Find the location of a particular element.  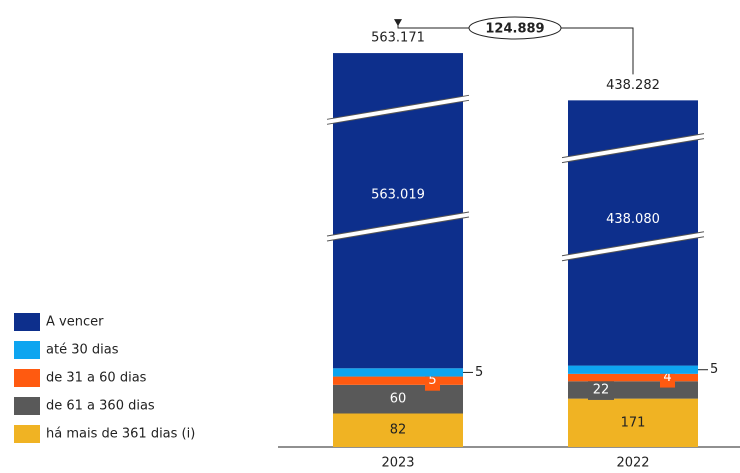

legend-label: de 31 a 60 dias is located at coordinates (96, 378).